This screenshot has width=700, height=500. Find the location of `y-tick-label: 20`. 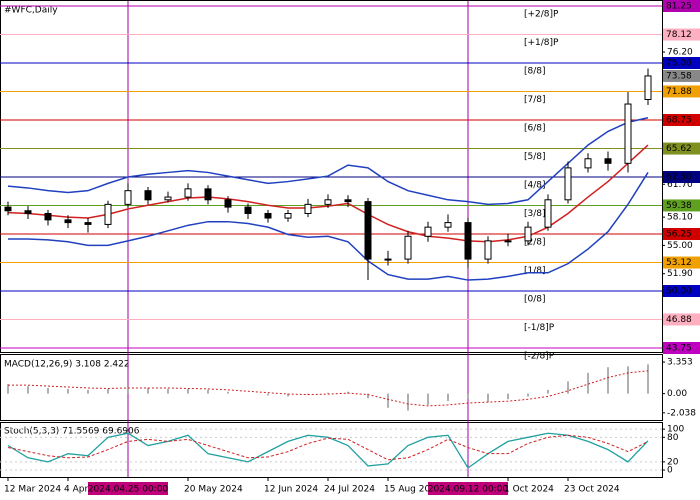

y-tick-label: 20 is located at coordinates (673, 462).